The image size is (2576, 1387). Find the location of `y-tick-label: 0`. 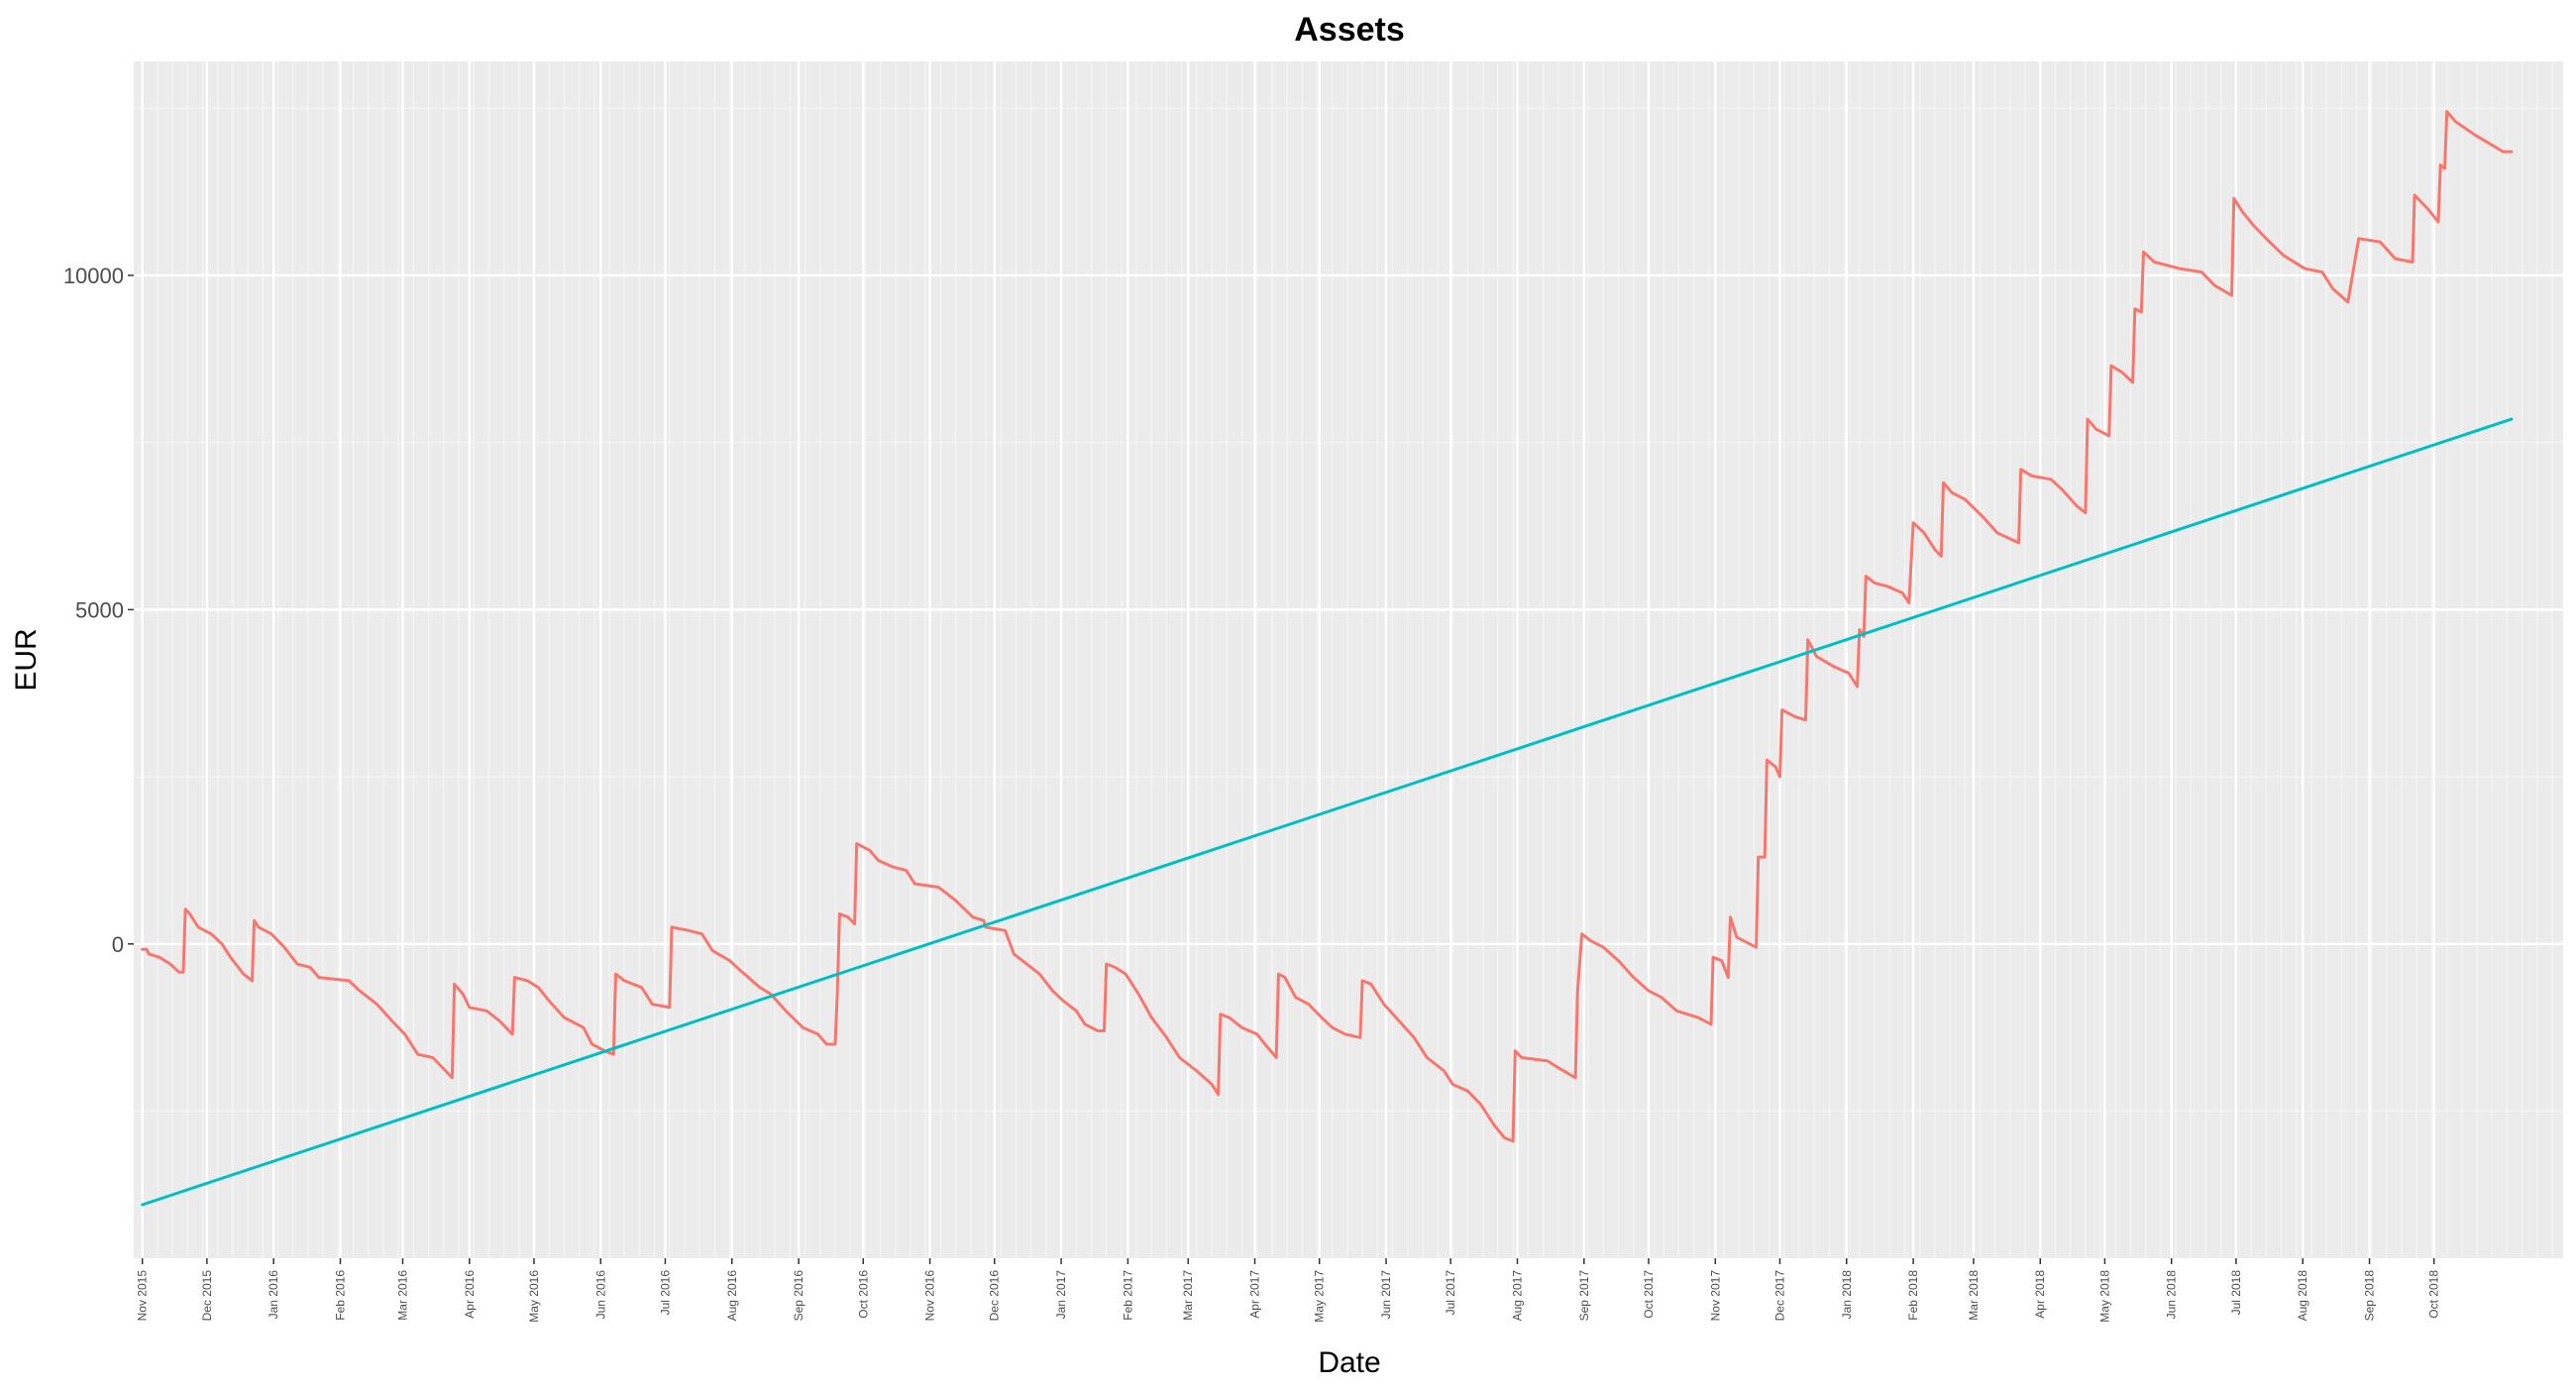

y-tick-label: 0 is located at coordinates (118, 944).